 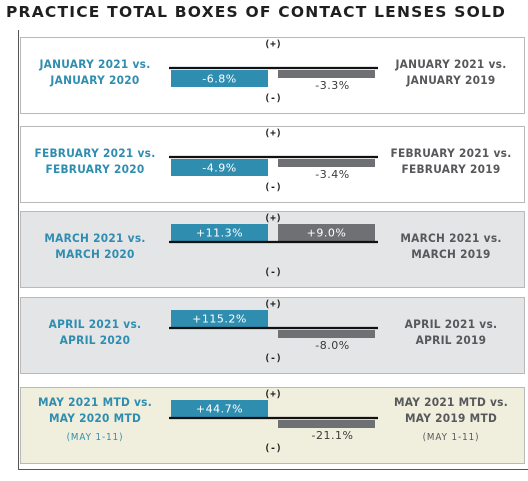 I want to click on left-comparison-label: FEBRUARY 2021 vs. FEBRUARY 2020, so click(x=95, y=161).